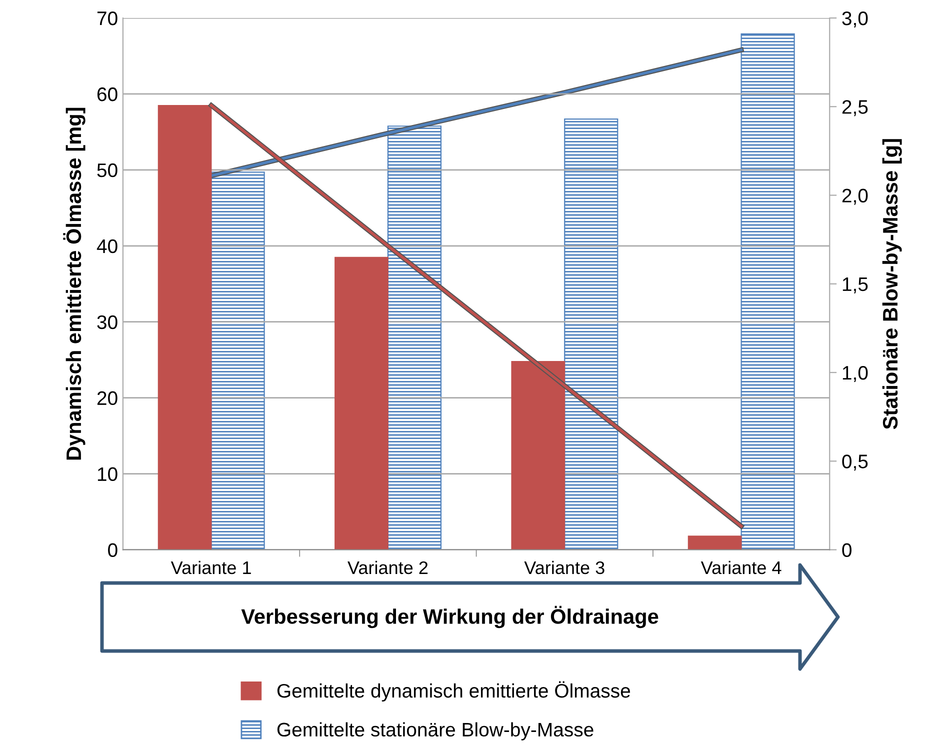 The width and height of the screenshot is (928, 750). Describe the element at coordinates (855, 19) in the screenshot. I see `y2-tick-label: 3,0` at that location.